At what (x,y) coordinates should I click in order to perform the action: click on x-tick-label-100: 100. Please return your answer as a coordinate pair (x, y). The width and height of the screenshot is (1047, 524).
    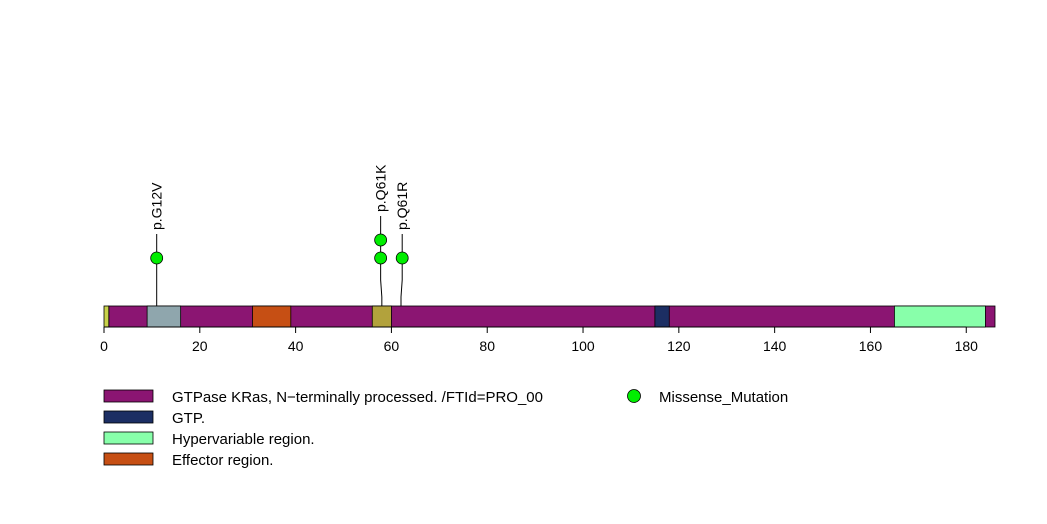
    Looking at the image, I should click on (583, 346).